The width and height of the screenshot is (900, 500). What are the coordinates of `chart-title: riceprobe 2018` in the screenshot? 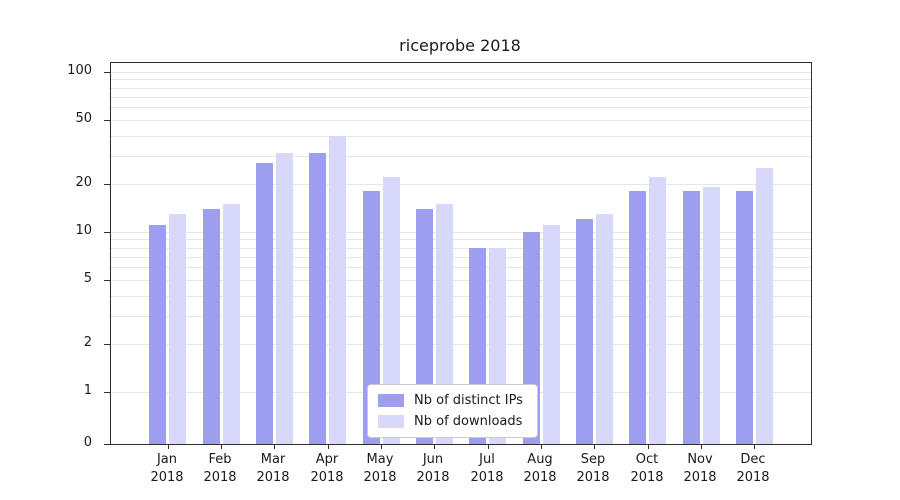 It's located at (460, 45).